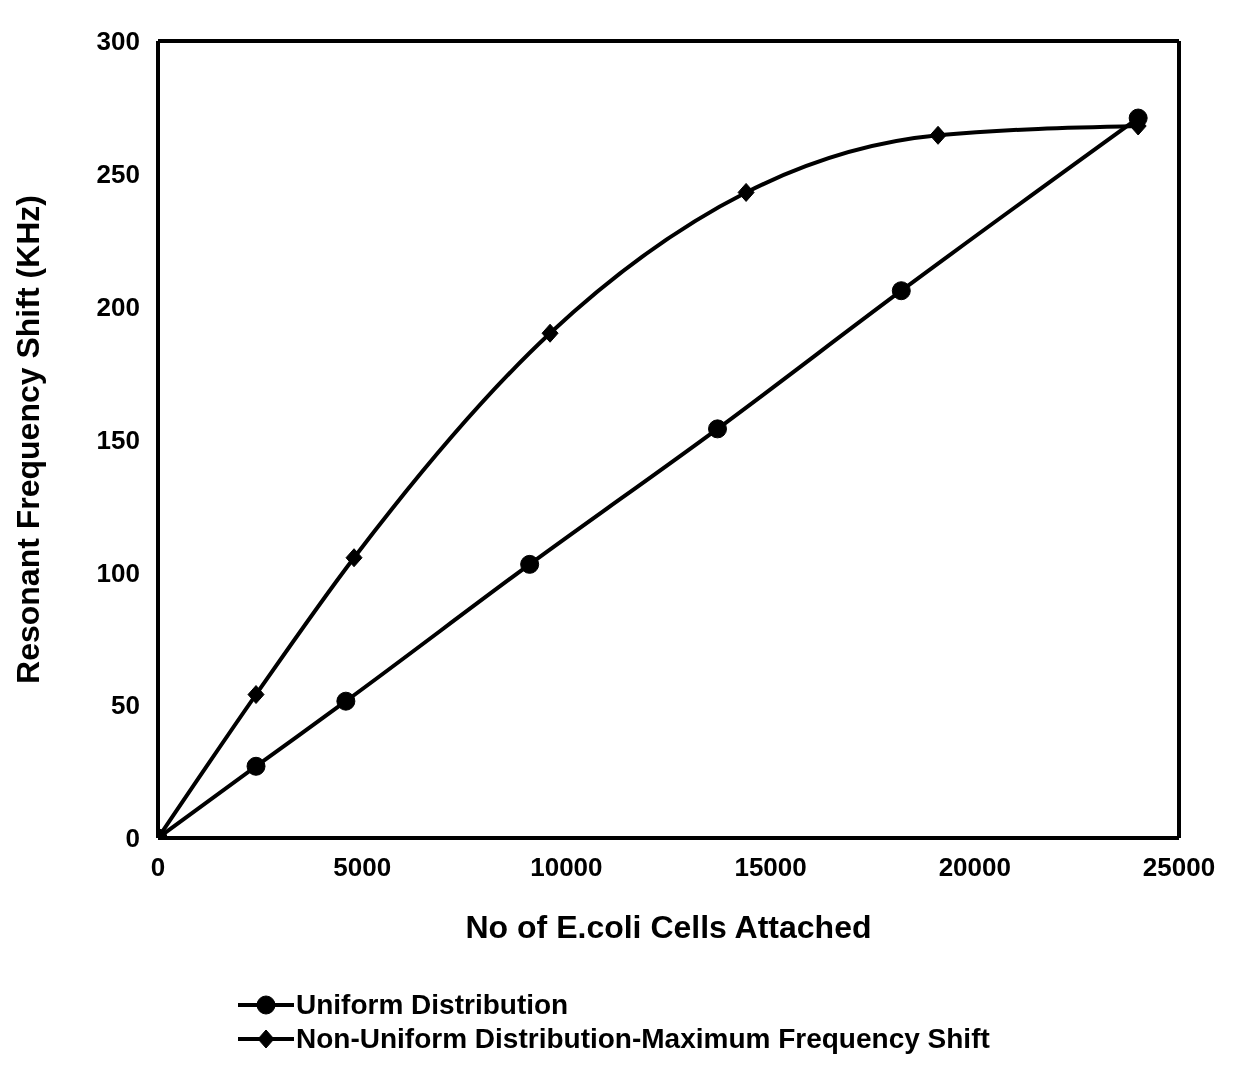  Describe the element at coordinates (118, 306) in the screenshot. I see `y-tick-label: 200` at that location.